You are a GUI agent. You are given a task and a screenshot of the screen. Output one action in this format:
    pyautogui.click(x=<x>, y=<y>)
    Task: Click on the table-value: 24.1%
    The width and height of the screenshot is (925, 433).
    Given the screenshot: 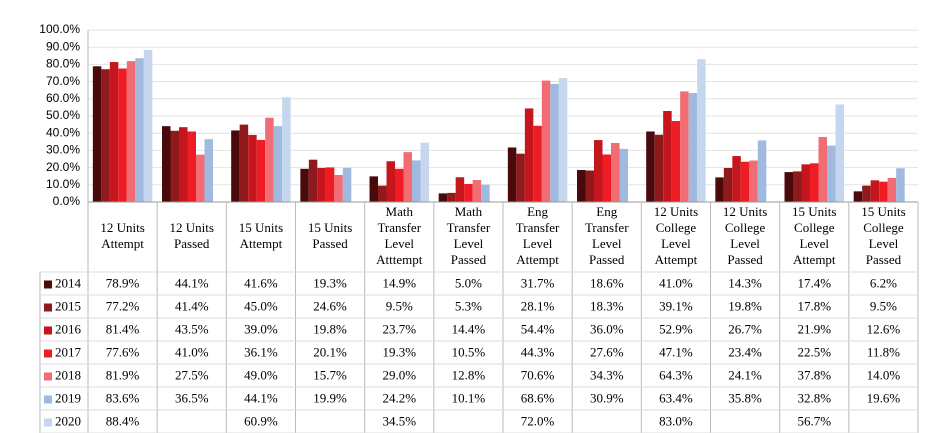 What is the action you would take?
    pyautogui.click(x=745, y=374)
    